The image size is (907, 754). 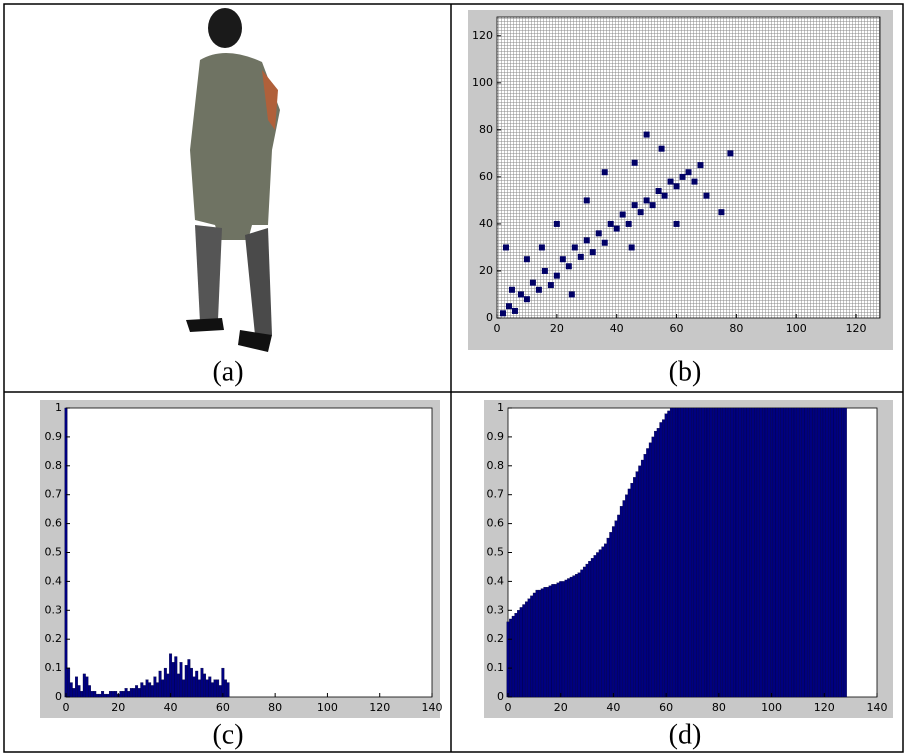 What do you see at coordinates (824, 707) in the screenshot?
I see `x-tick-label: 120` at bounding box center [824, 707].